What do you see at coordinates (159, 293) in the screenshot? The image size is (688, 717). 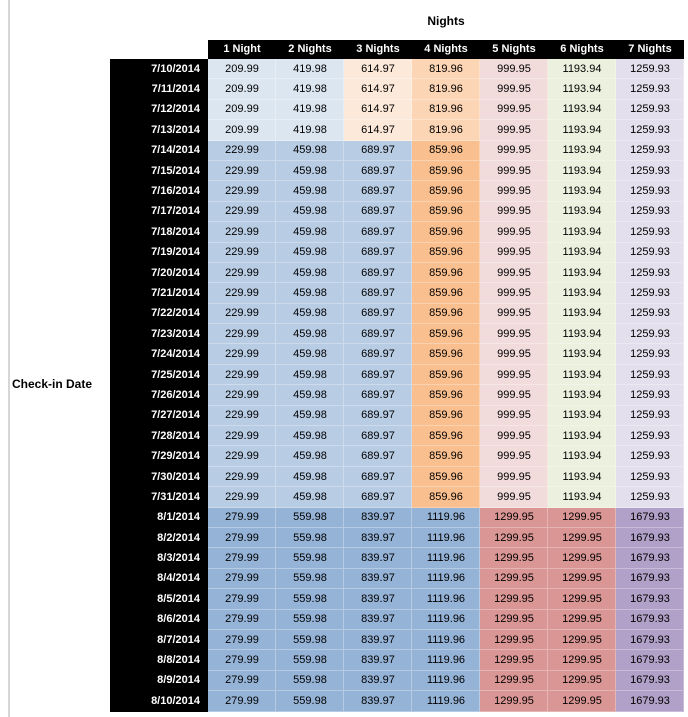 I see `checkin-date-cell: 7/21/2014` at bounding box center [159, 293].